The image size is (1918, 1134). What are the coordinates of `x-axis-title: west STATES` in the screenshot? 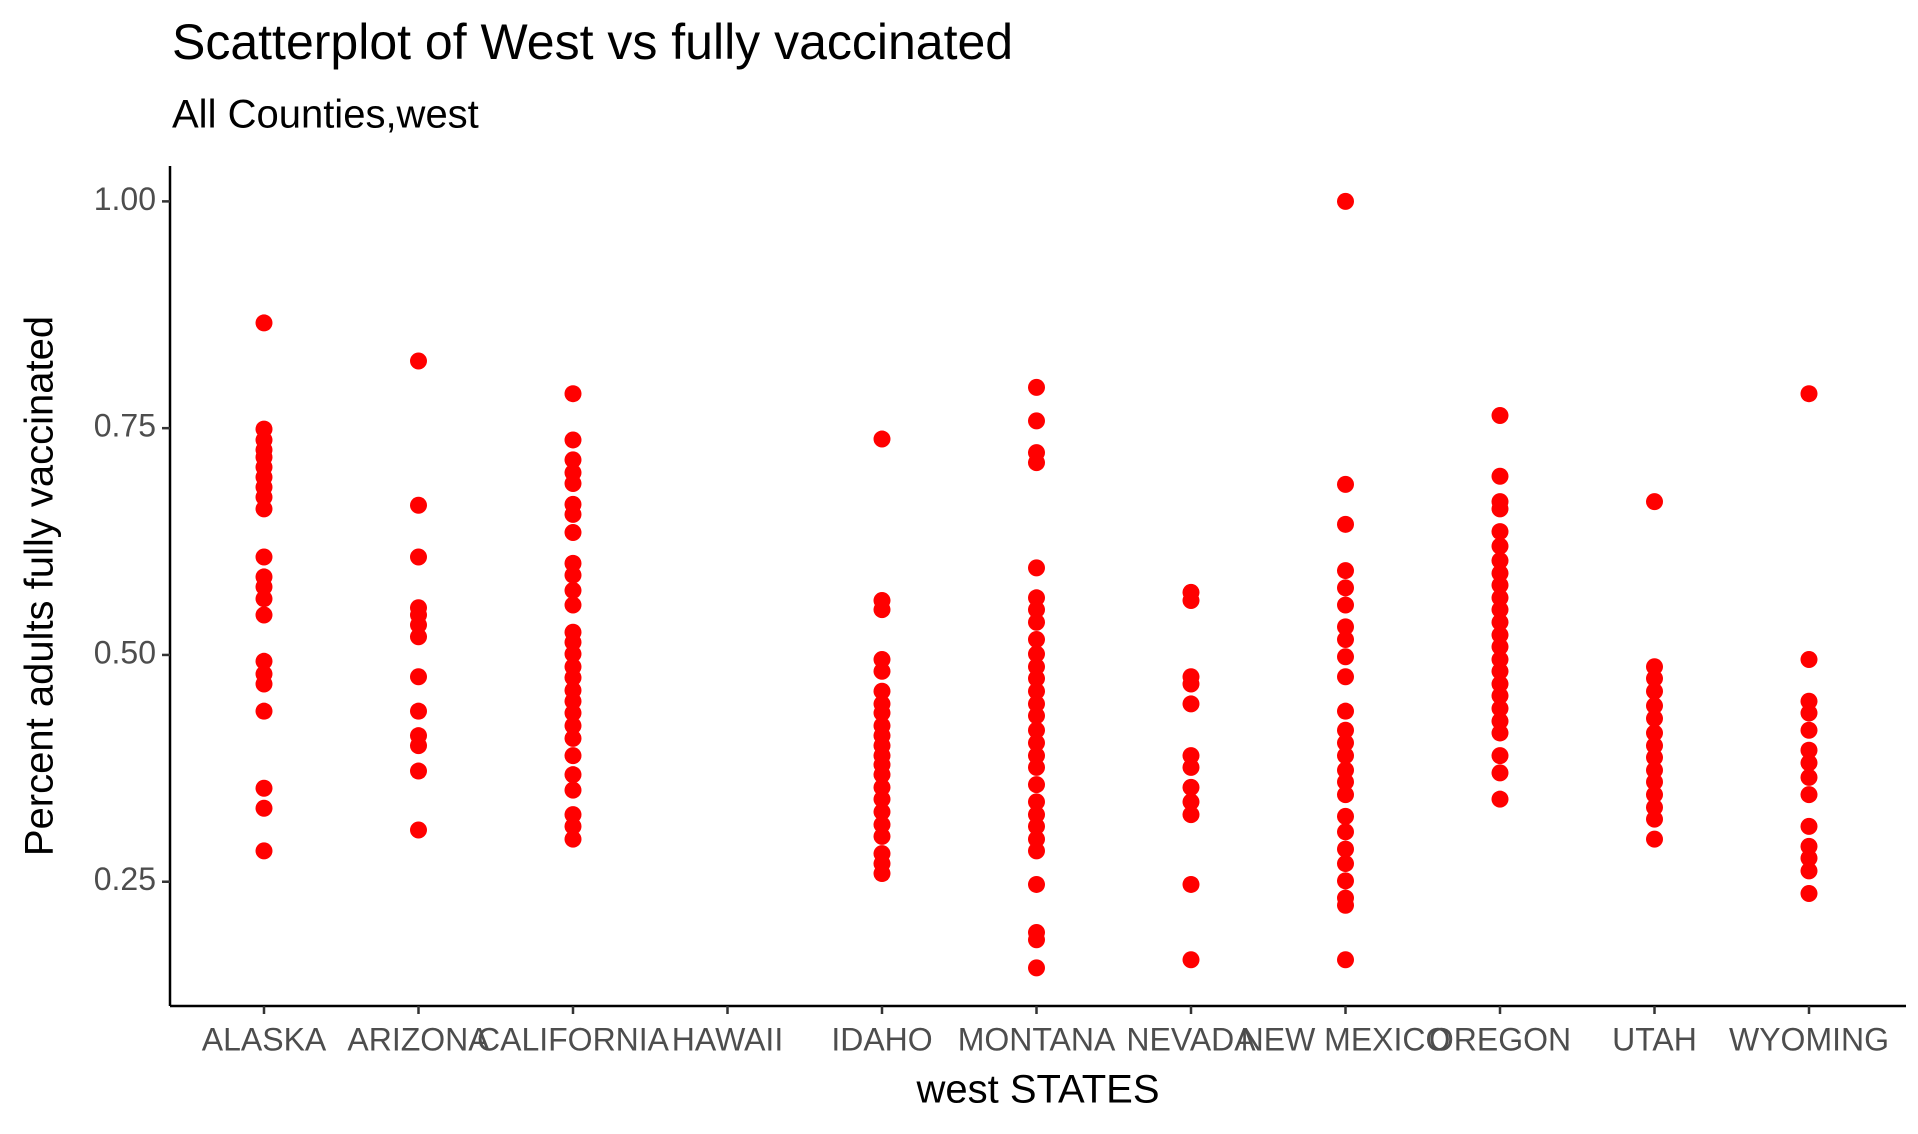 It's located at (1037, 1090).